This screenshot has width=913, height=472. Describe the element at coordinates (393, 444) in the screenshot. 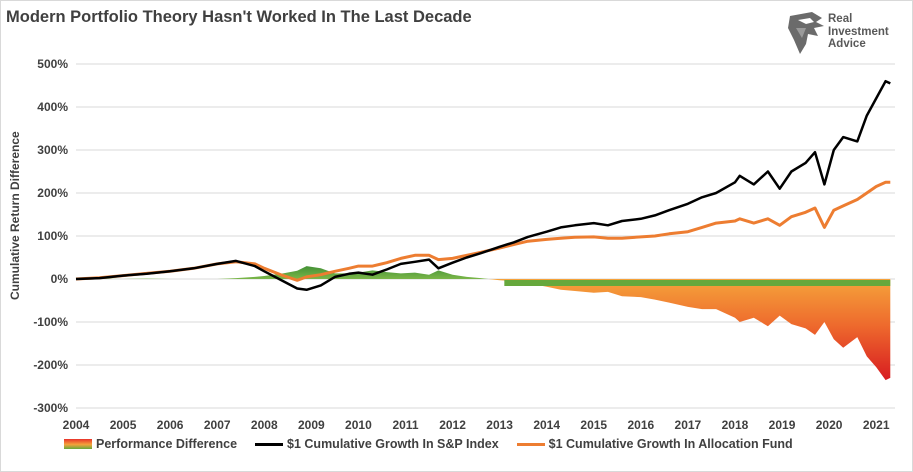

I see `legend-label: $1 Cumulative Growth In S&P Index` at that location.